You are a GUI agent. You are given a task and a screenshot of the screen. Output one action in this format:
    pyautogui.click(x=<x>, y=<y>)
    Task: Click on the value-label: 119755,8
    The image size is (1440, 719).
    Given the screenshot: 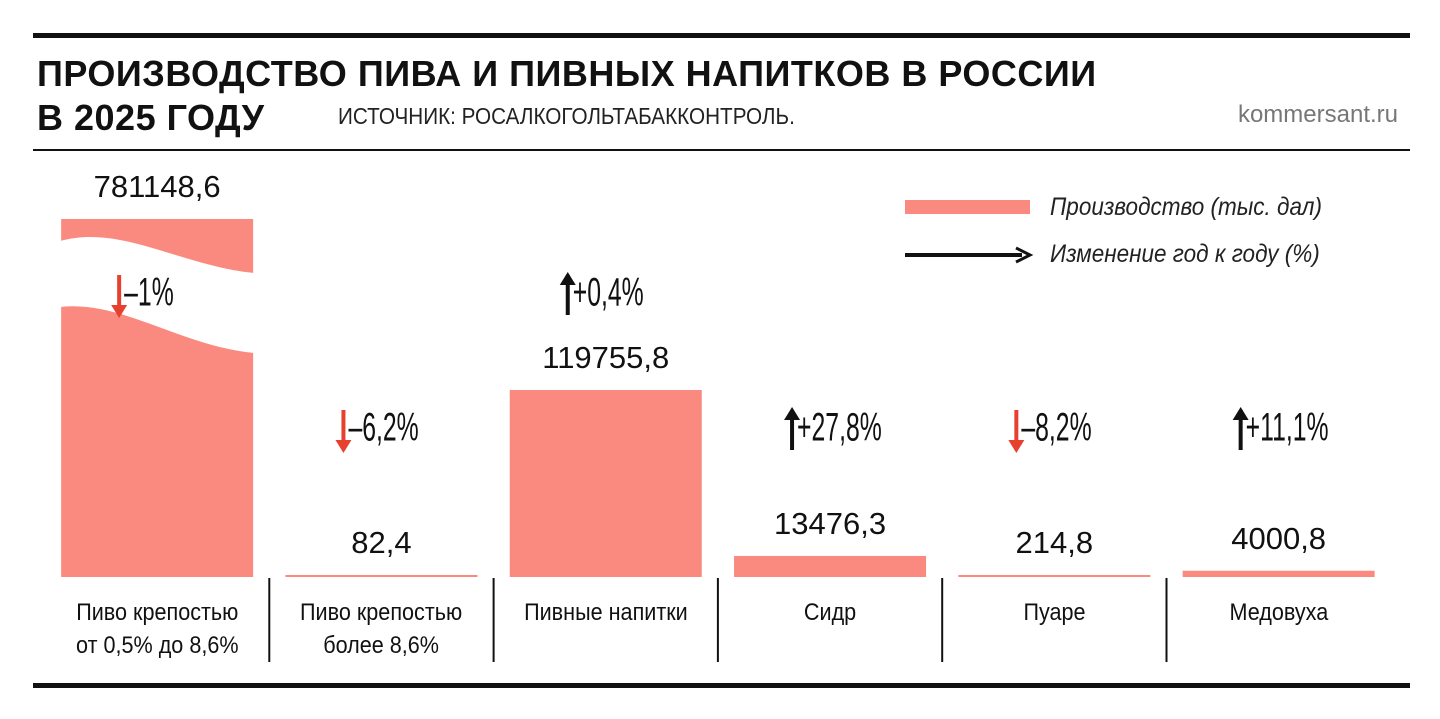 What is the action you would take?
    pyautogui.click(x=605, y=357)
    